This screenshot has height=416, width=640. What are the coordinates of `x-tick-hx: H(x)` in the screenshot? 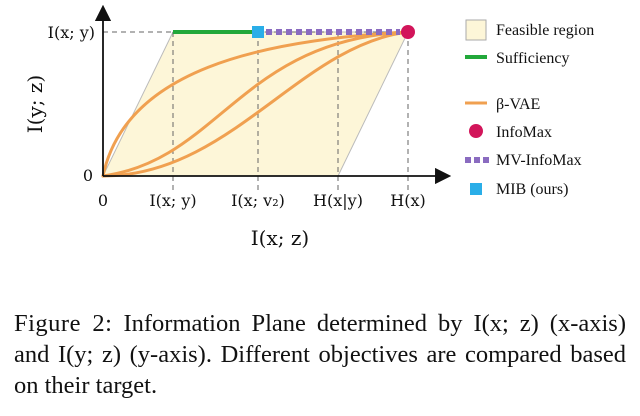 It's located at (407, 200).